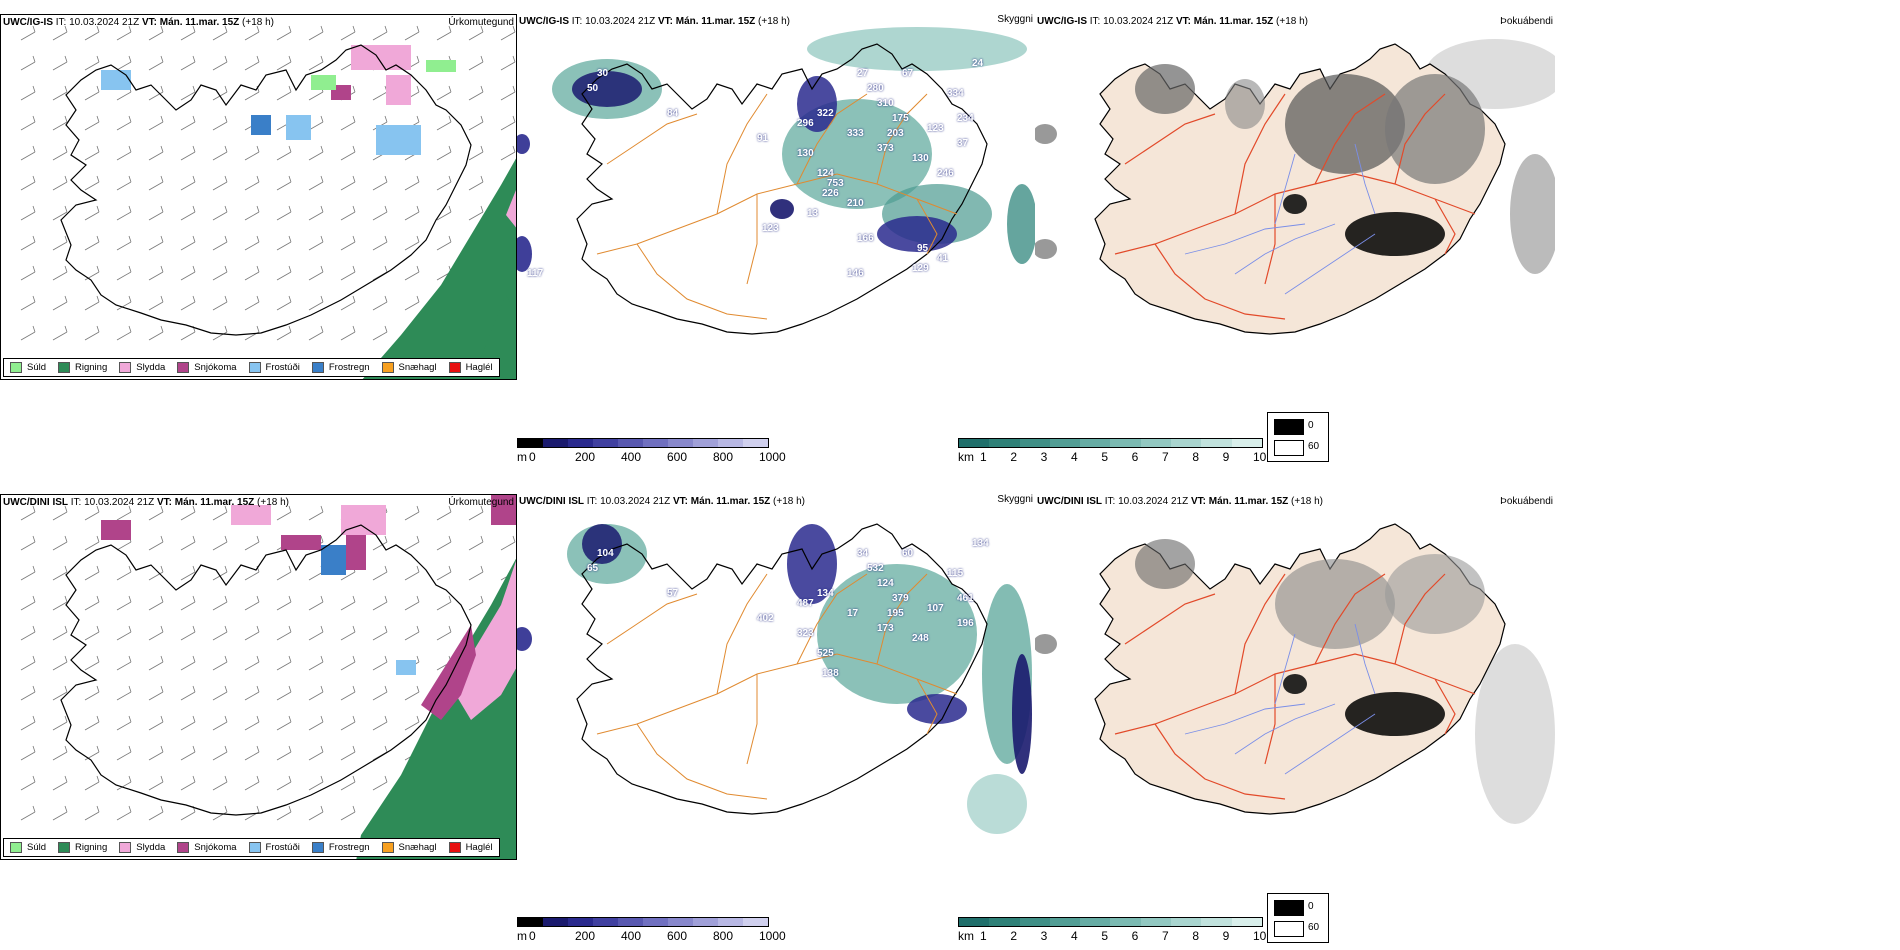 The width and height of the screenshot is (1900, 950). What do you see at coordinates (1526, 21) in the screenshot?
I see `panel-title: Þokuábendi` at bounding box center [1526, 21].